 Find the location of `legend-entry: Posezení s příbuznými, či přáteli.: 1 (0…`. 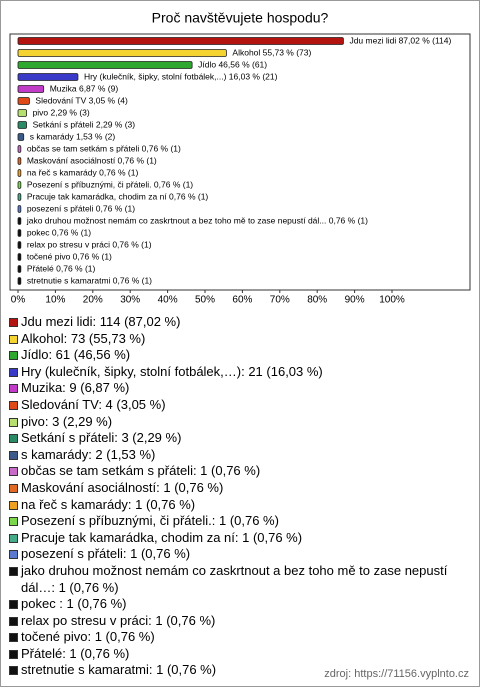

legend-entry: Posezení s příbuznými, či přáteli.: 1 (0… is located at coordinates (240, 521).